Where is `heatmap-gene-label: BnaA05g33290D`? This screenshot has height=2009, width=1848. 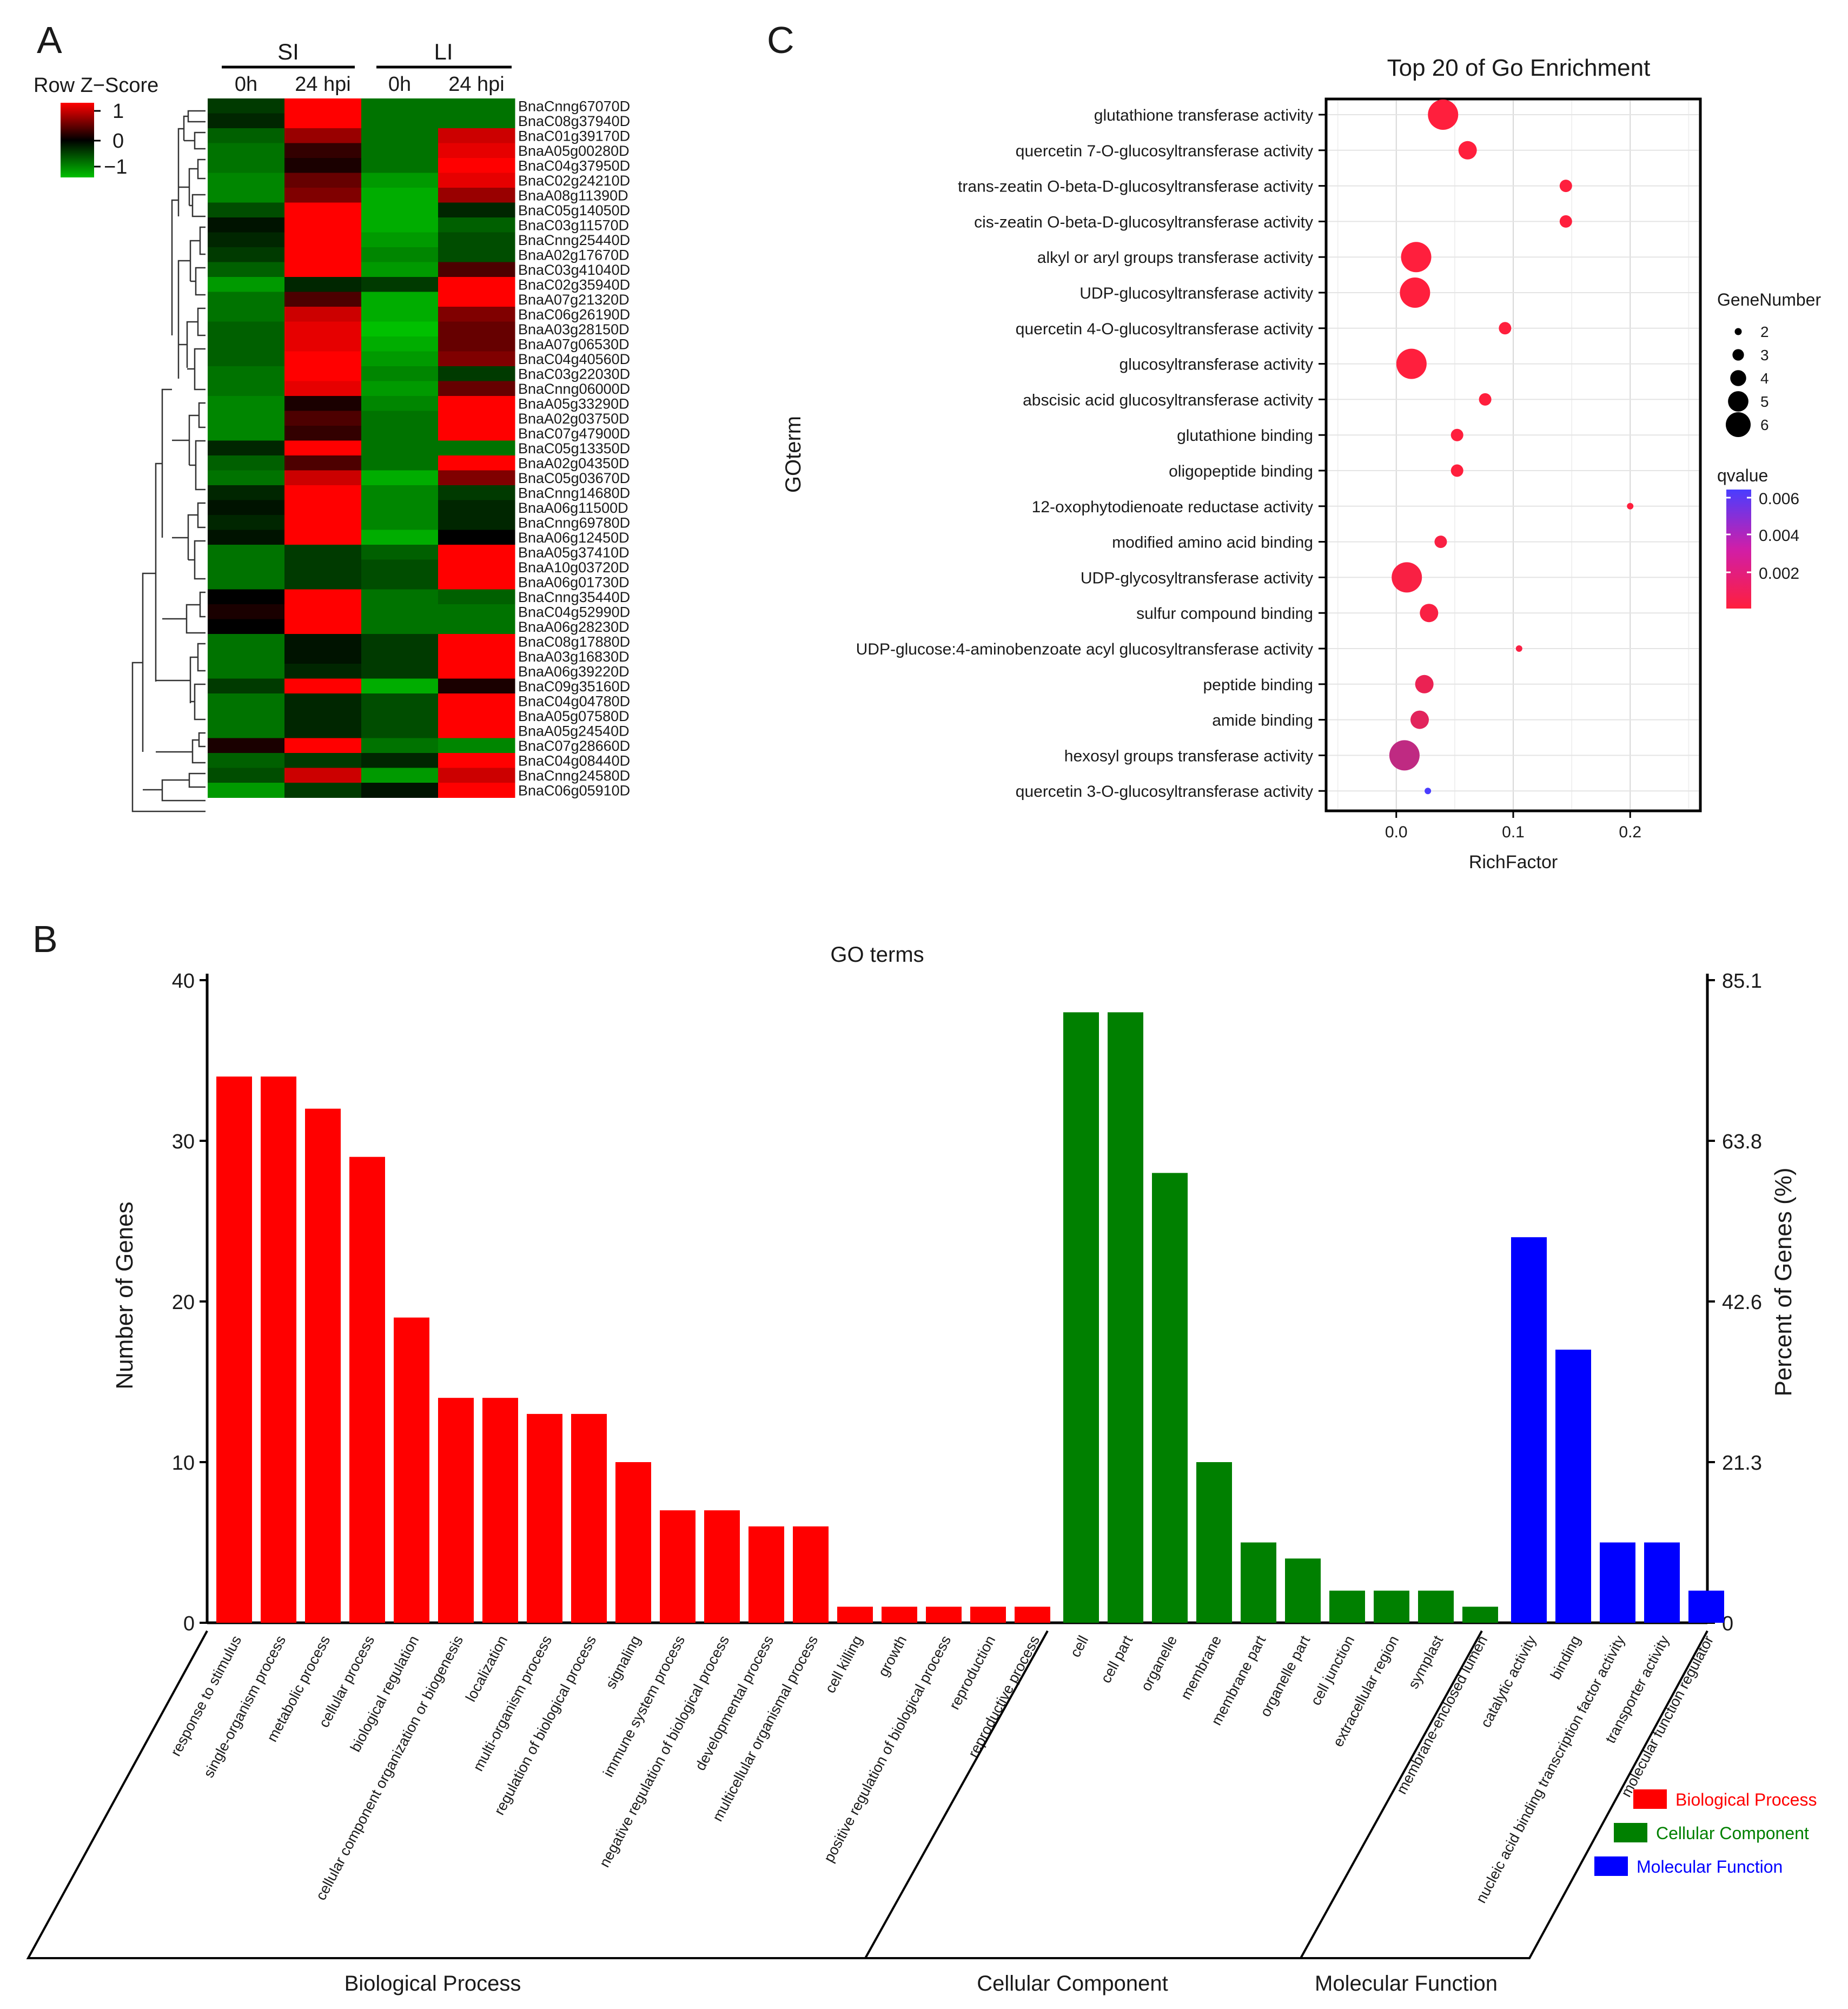 heatmap-gene-label: BnaA05g33290D is located at coordinates (574, 404).